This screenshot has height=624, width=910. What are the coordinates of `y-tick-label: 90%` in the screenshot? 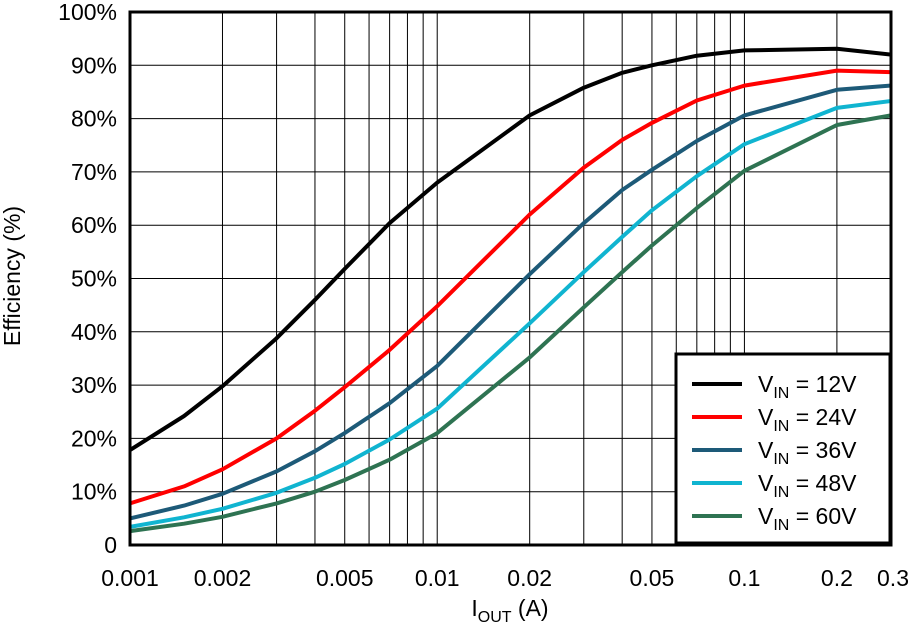 It's located at (94, 65).